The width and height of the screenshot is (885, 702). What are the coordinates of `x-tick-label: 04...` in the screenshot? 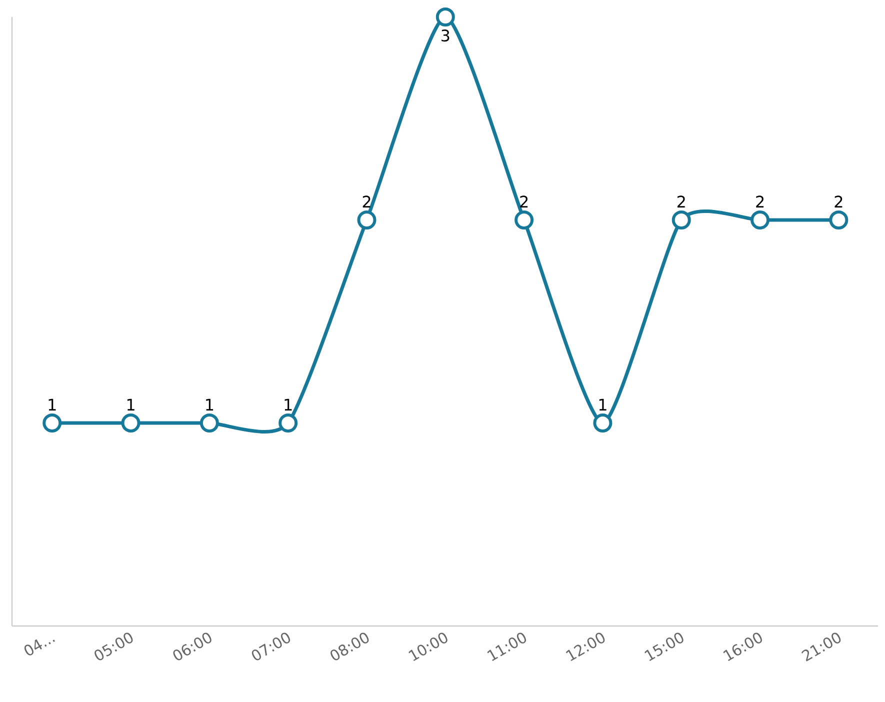 It's located at (39, 647).